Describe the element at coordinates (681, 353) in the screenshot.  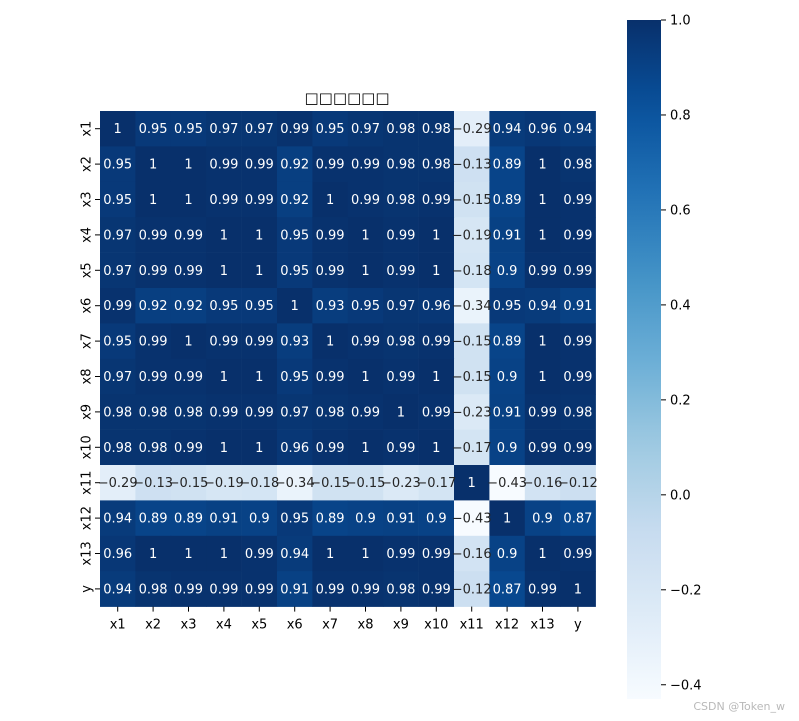
I see `colorbar-axis: 1.0 0.8 0.6 0.4 0.2 0.0 −0.2 −0.4` at that location.